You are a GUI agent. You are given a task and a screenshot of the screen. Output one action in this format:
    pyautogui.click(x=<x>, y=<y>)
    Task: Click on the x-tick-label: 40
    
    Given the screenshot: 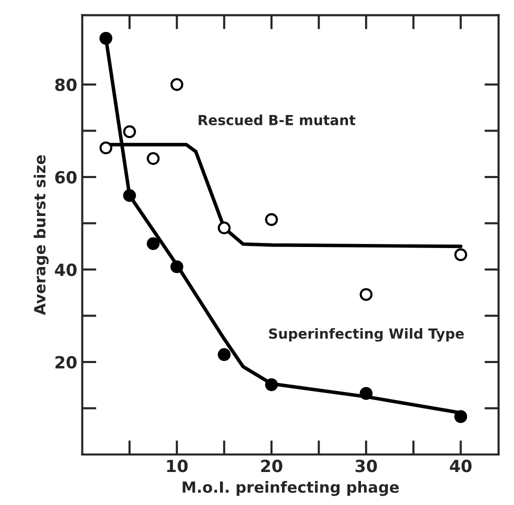 What is the action you would take?
    pyautogui.click(x=461, y=466)
    